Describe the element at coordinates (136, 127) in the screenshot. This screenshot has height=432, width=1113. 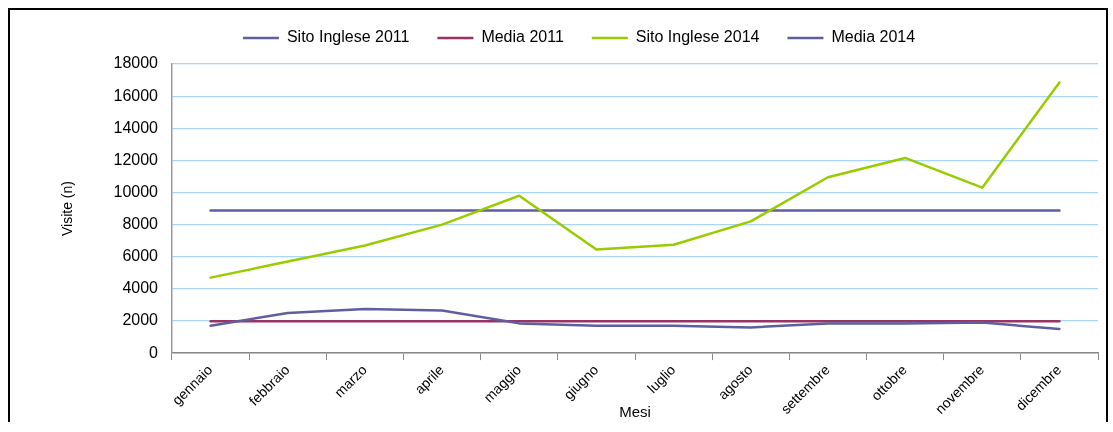
I see `y-tick-label: 14000` at that location.